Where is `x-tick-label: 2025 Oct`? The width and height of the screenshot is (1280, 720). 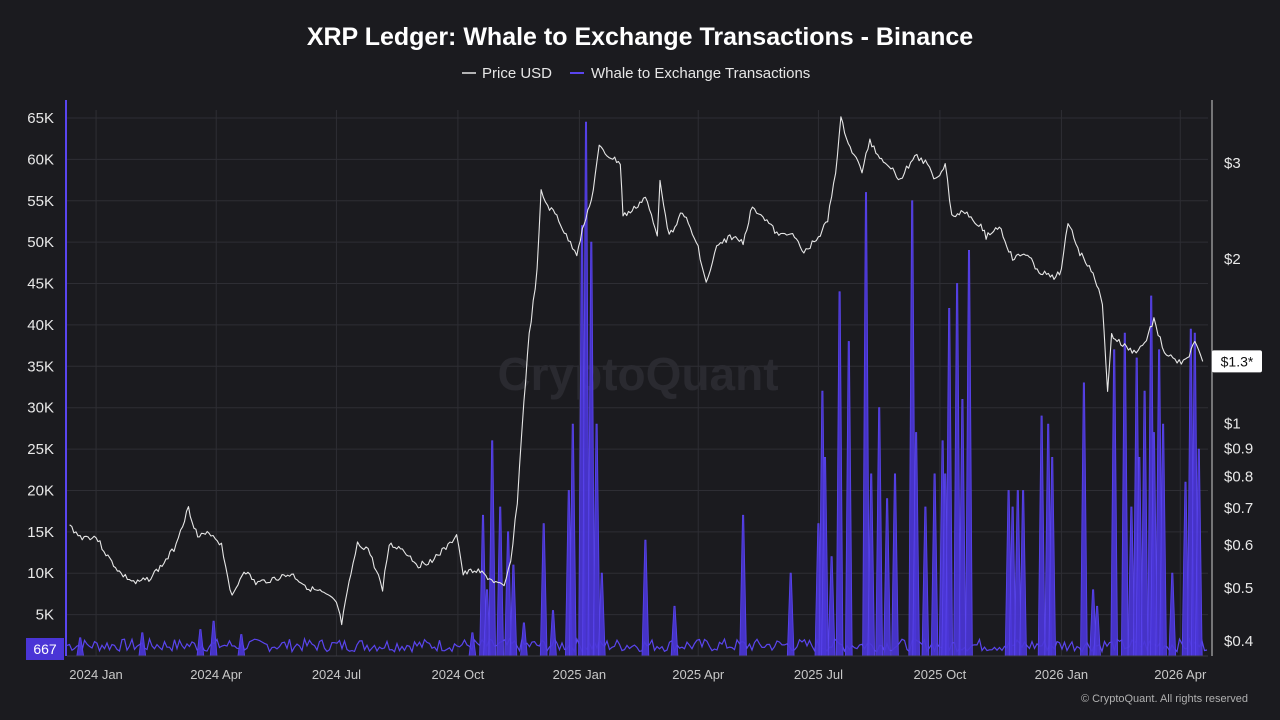 x-tick-label: 2025 Oct is located at coordinates (940, 674).